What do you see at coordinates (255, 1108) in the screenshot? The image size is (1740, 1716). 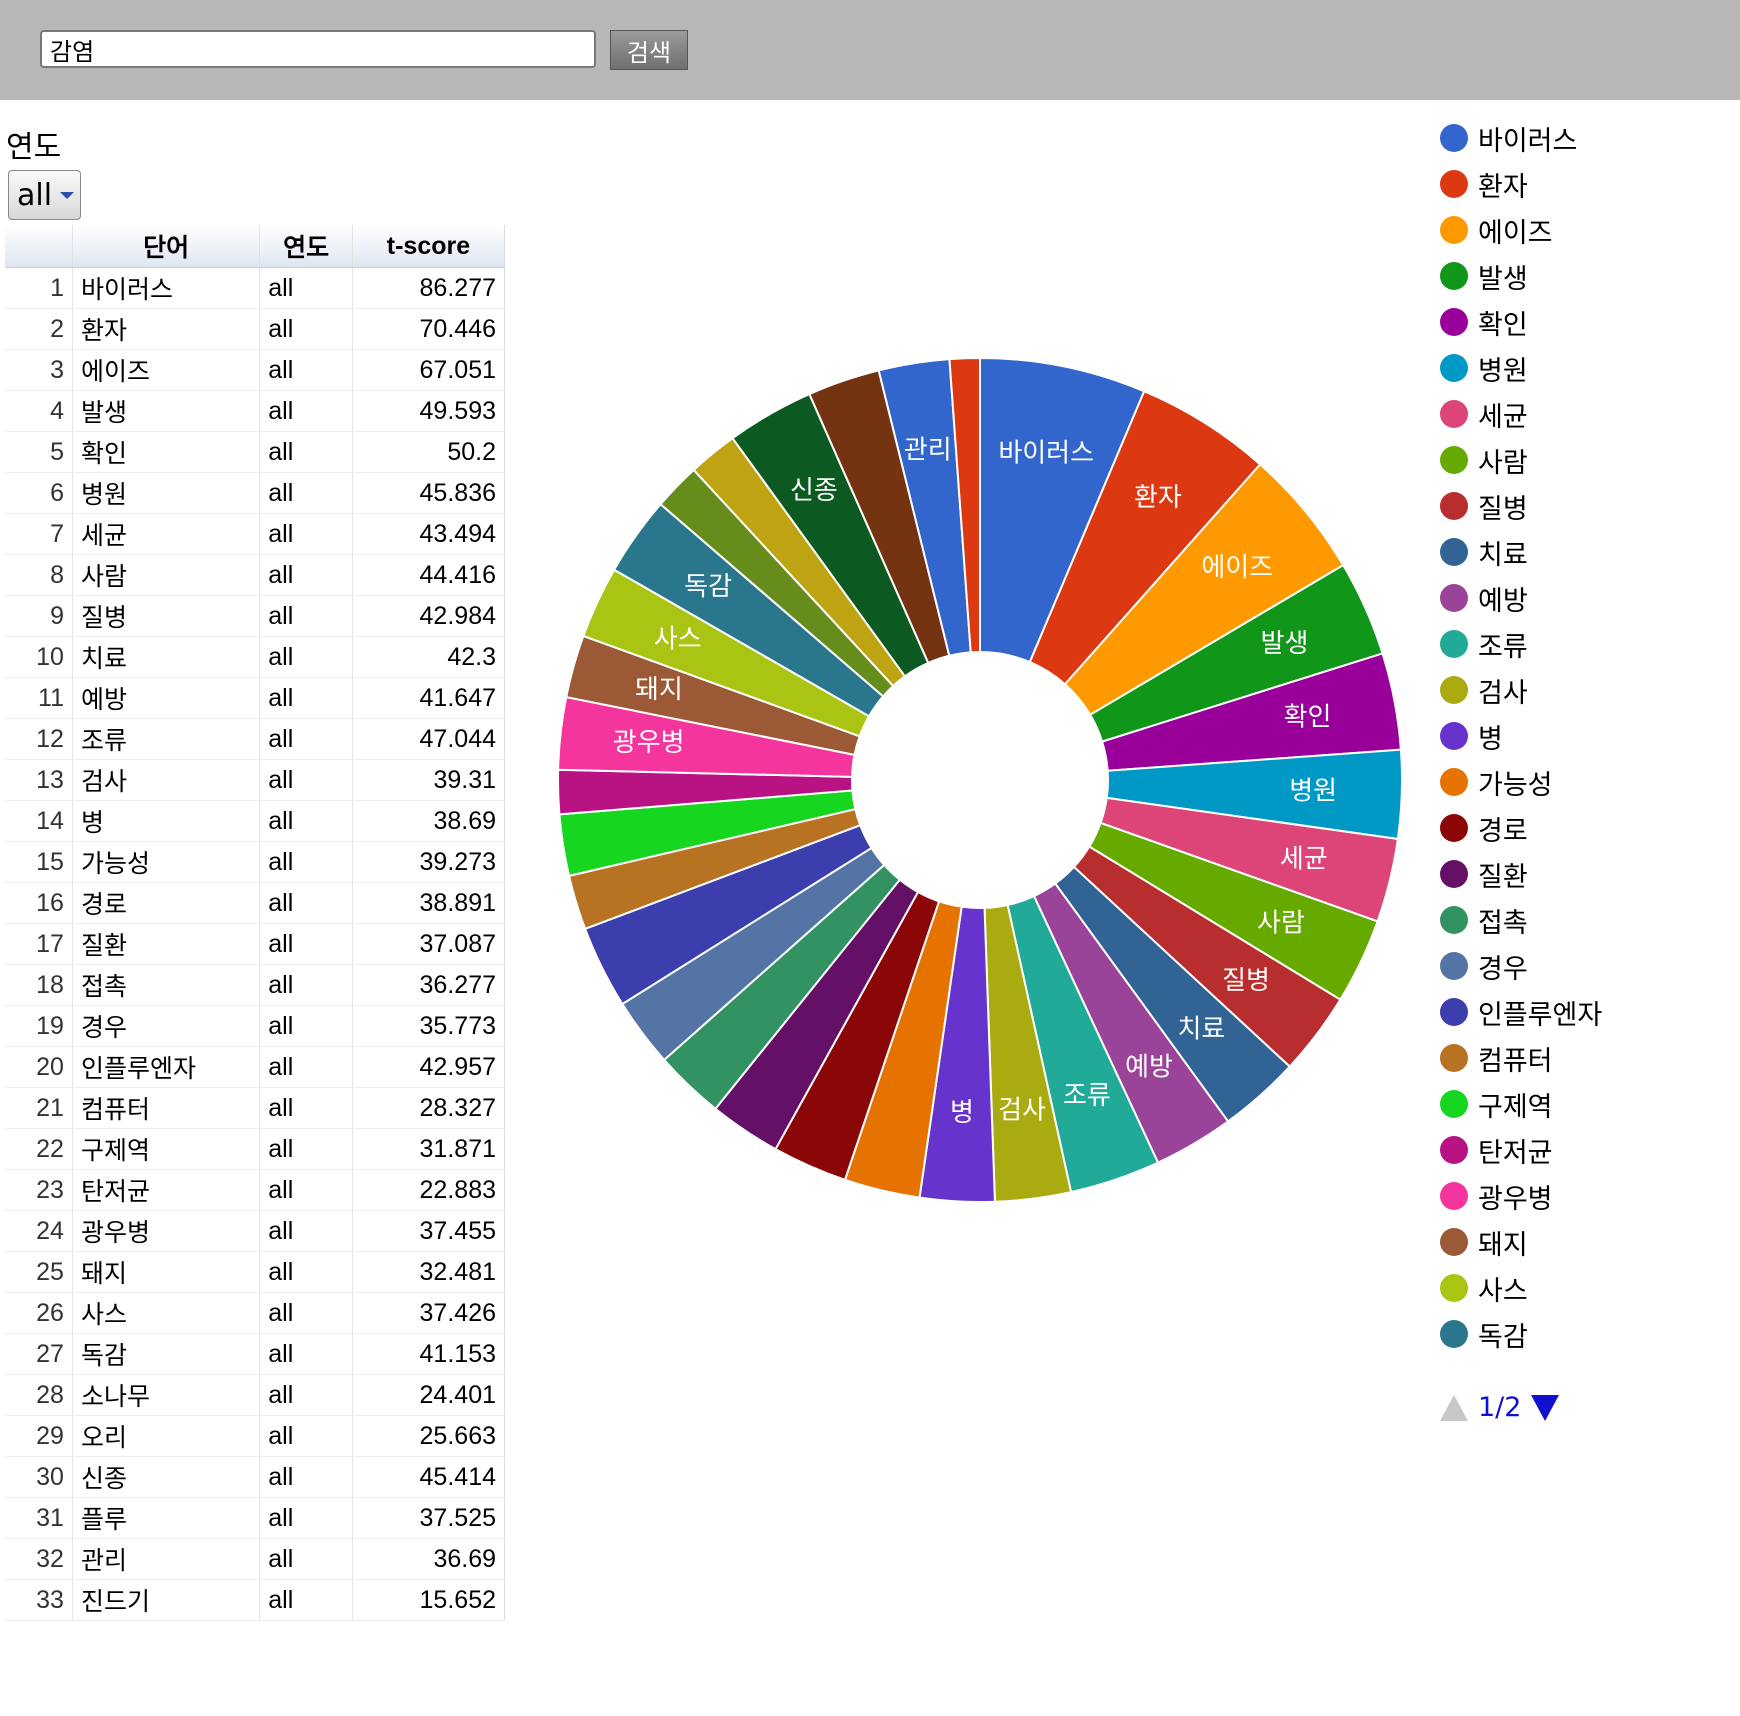 I see `table-row: 21 컴퓨터 all 28.327` at bounding box center [255, 1108].